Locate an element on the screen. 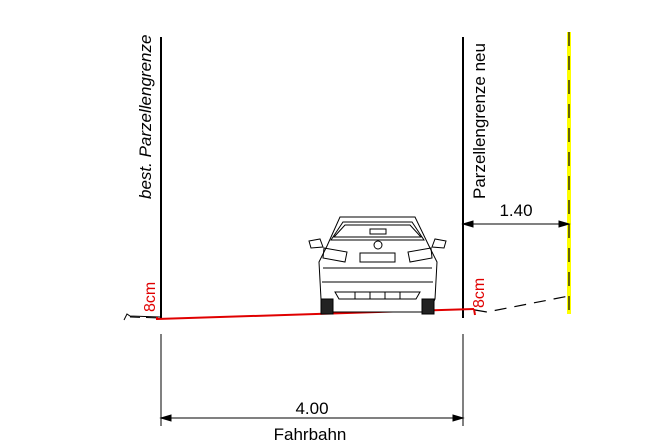 This screenshot has height=446, width=671. terrain-right-dashed is located at coordinates (522, 304).